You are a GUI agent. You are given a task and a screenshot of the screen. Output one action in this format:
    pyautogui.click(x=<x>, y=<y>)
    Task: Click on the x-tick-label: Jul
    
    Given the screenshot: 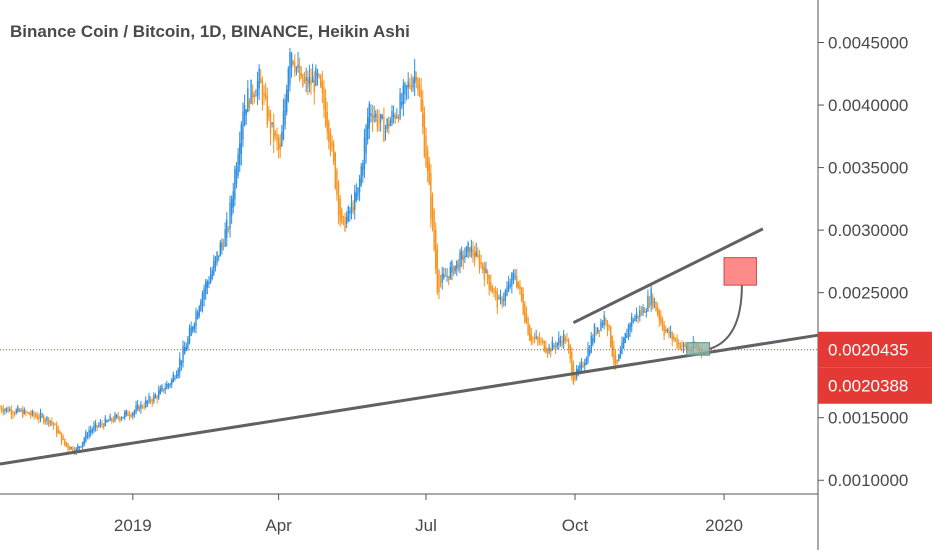 What is the action you would take?
    pyautogui.click(x=426, y=525)
    